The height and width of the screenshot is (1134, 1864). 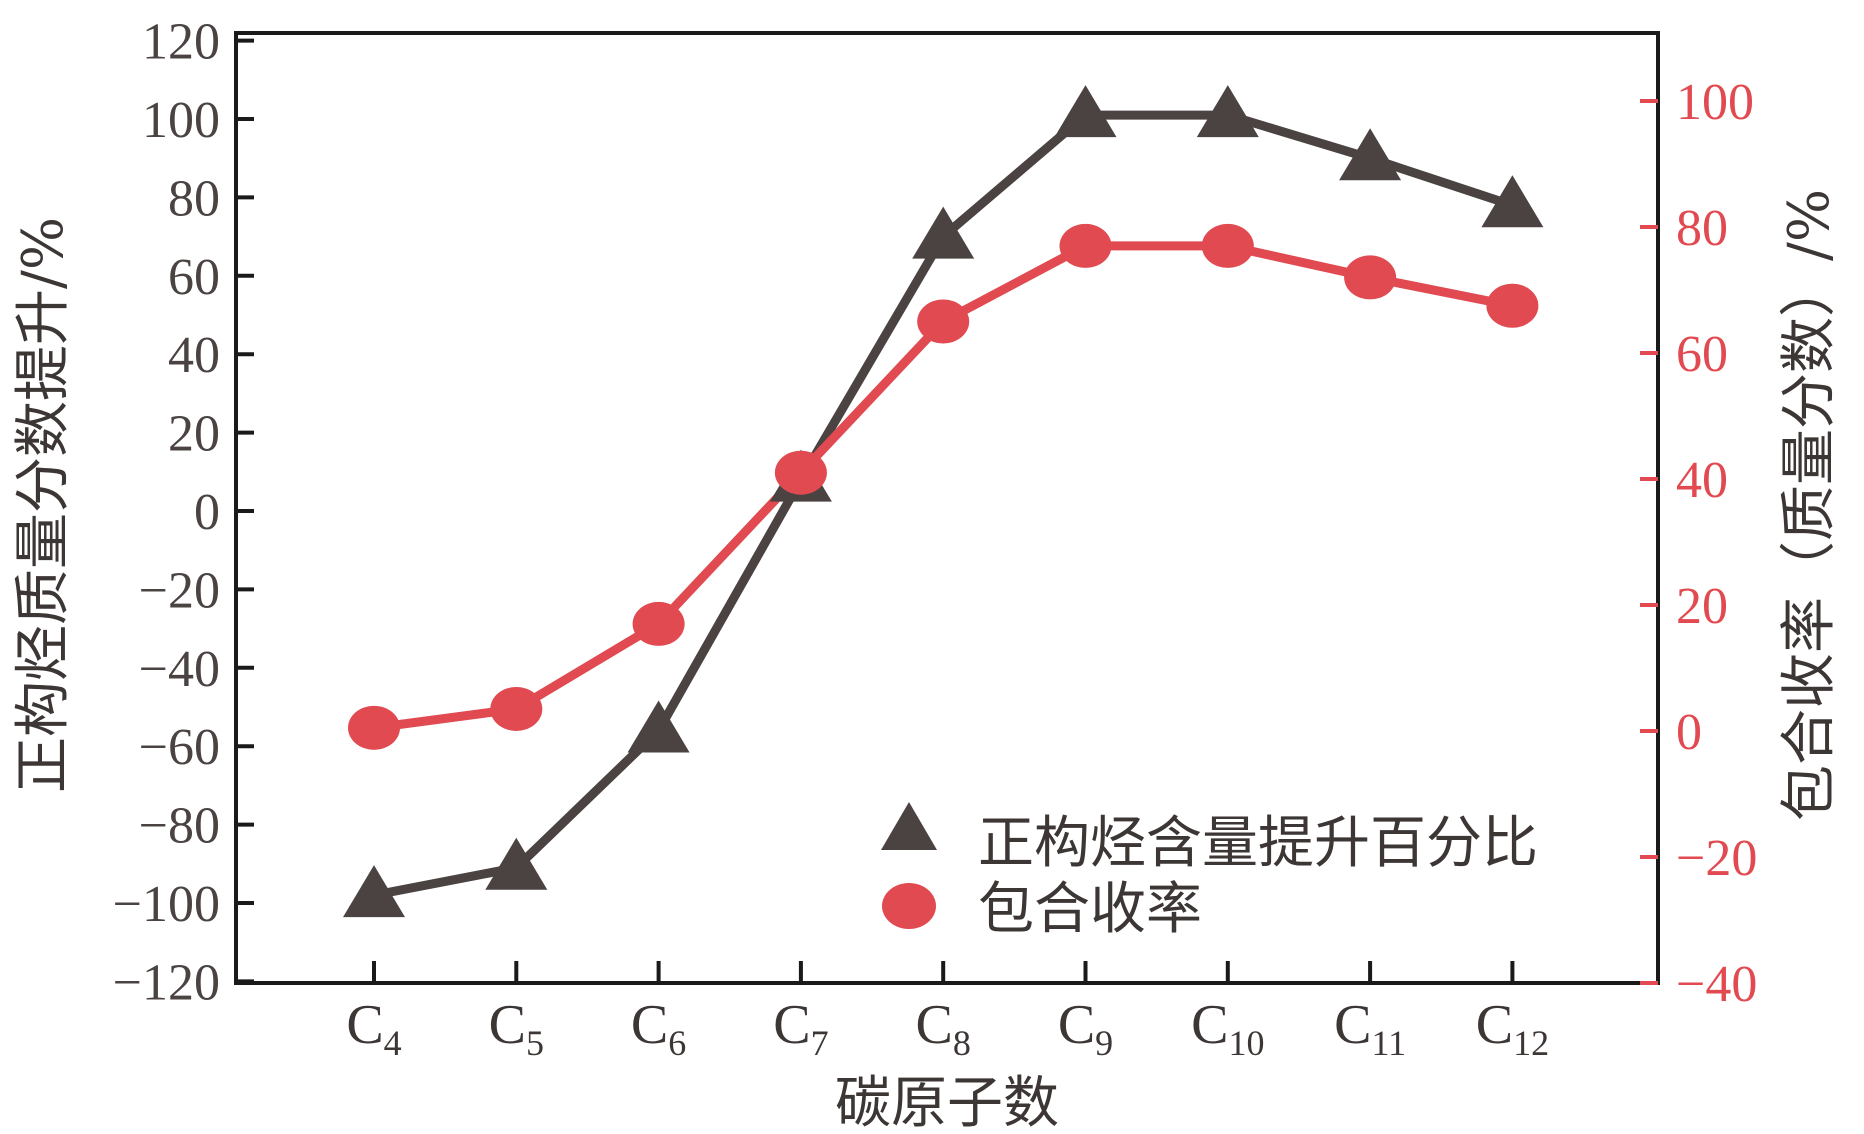 What do you see at coordinates (1085, 1028) in the screenshot?
I see `x-tick-label: C9` at bounding box center [1085, 1028].